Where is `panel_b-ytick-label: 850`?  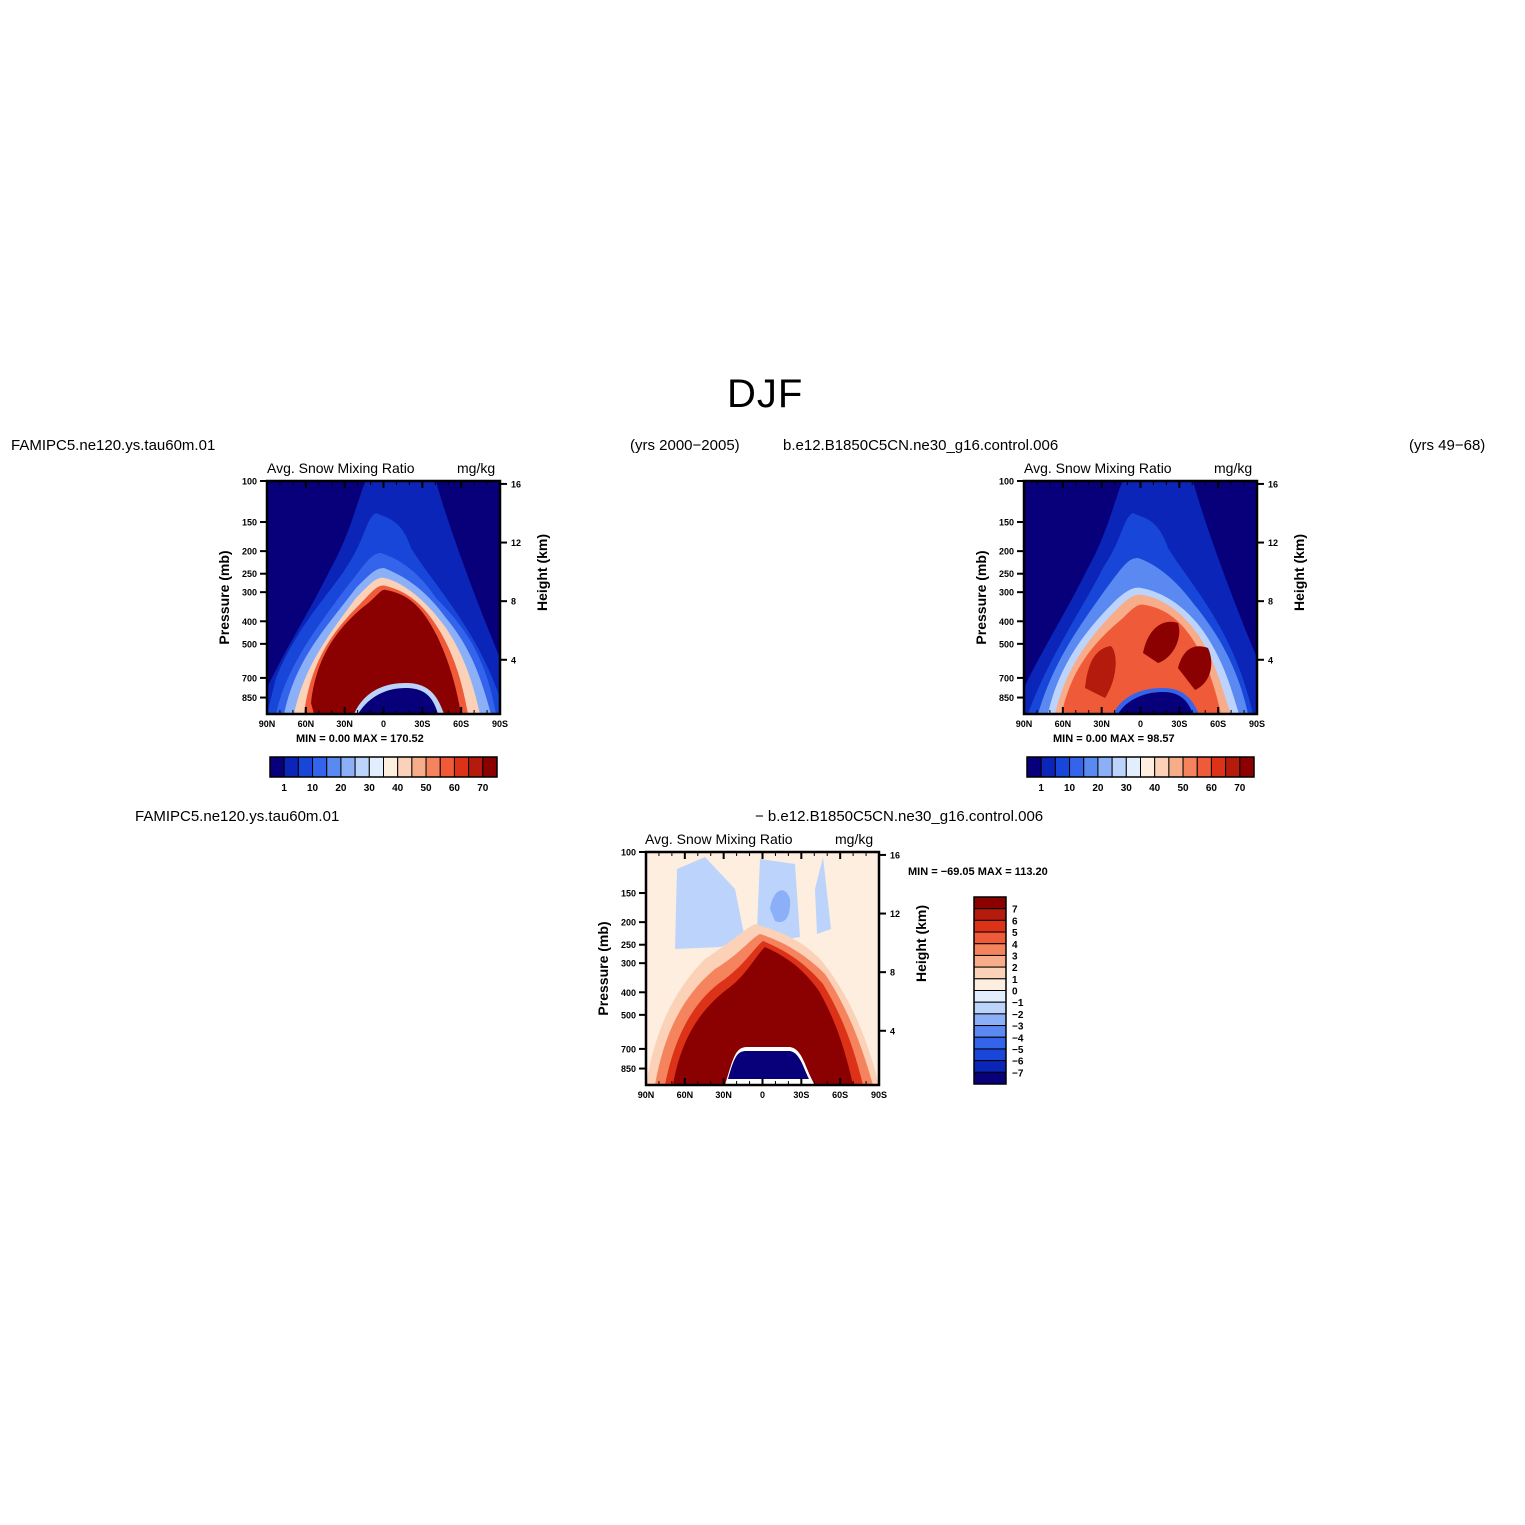
panel_b-ytick-label: 850 is located at coordinates (1006, 698).